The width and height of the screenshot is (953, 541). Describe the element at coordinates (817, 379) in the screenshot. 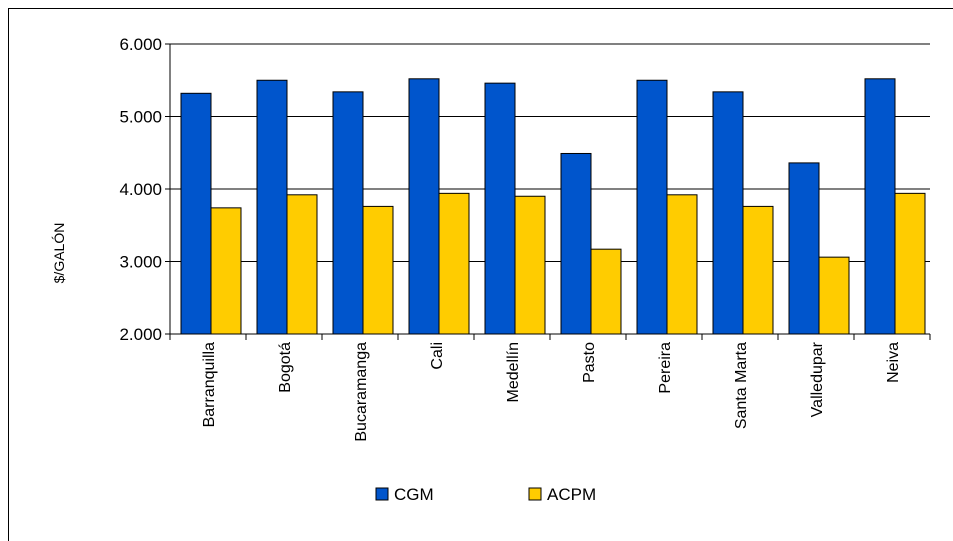

I see `x-tick-label: Valledupar` at that location.